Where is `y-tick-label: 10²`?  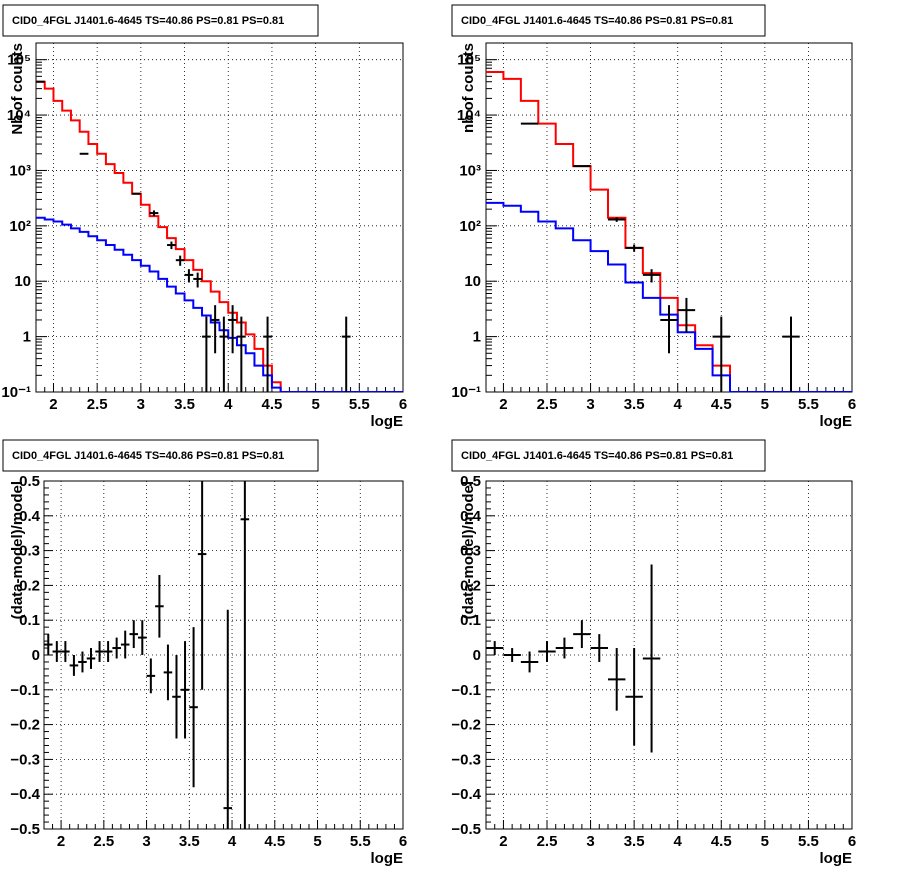 y-tick-label: 10² is located at coordinates (20, 226).